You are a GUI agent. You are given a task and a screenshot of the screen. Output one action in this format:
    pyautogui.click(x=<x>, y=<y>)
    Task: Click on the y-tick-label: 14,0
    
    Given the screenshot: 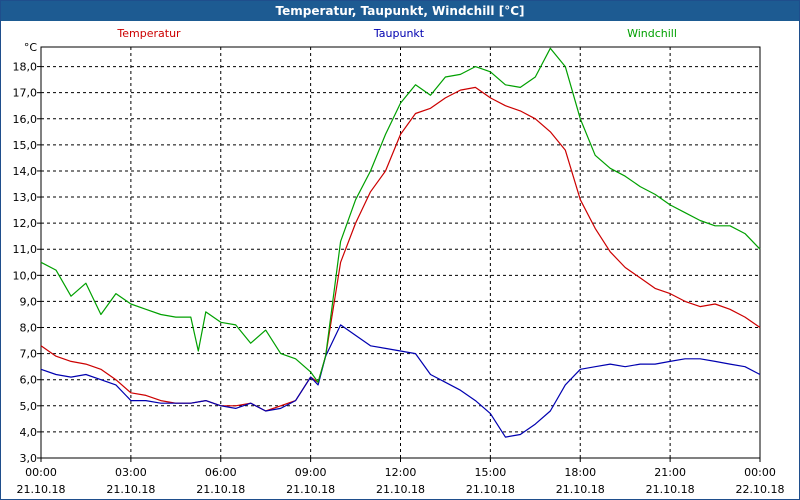 What is the action you would take?
    pyautogui.click(x=25, y=171)
    